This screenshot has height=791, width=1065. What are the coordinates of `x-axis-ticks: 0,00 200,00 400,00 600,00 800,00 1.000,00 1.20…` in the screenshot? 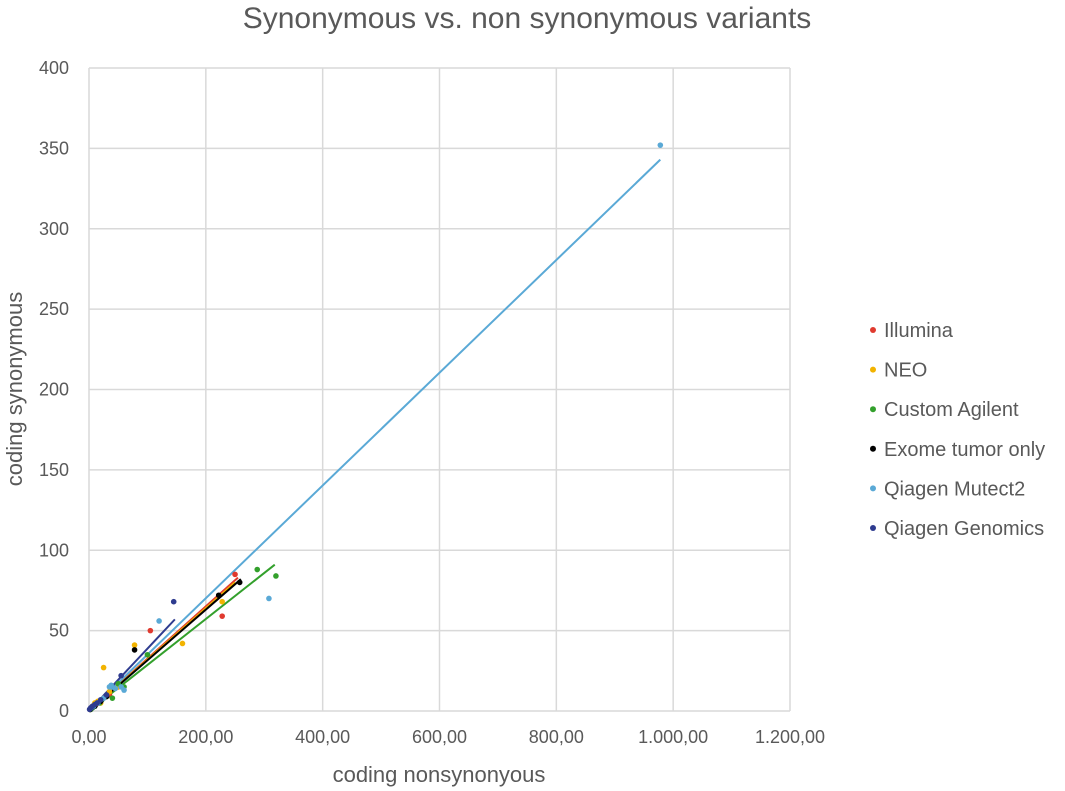 It's located at (448, 737).